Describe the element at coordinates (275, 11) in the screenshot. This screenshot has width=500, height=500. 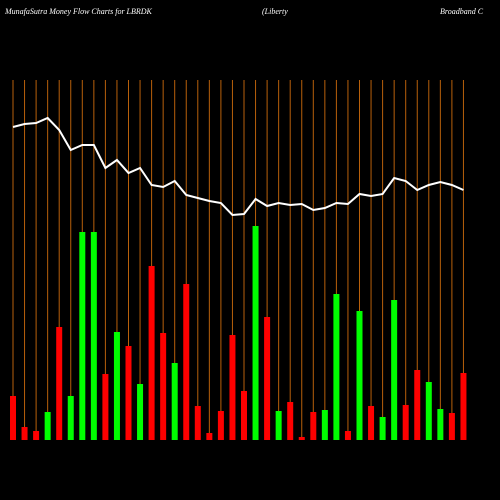
I see `chart-subtitle: (Liberty` at that location.